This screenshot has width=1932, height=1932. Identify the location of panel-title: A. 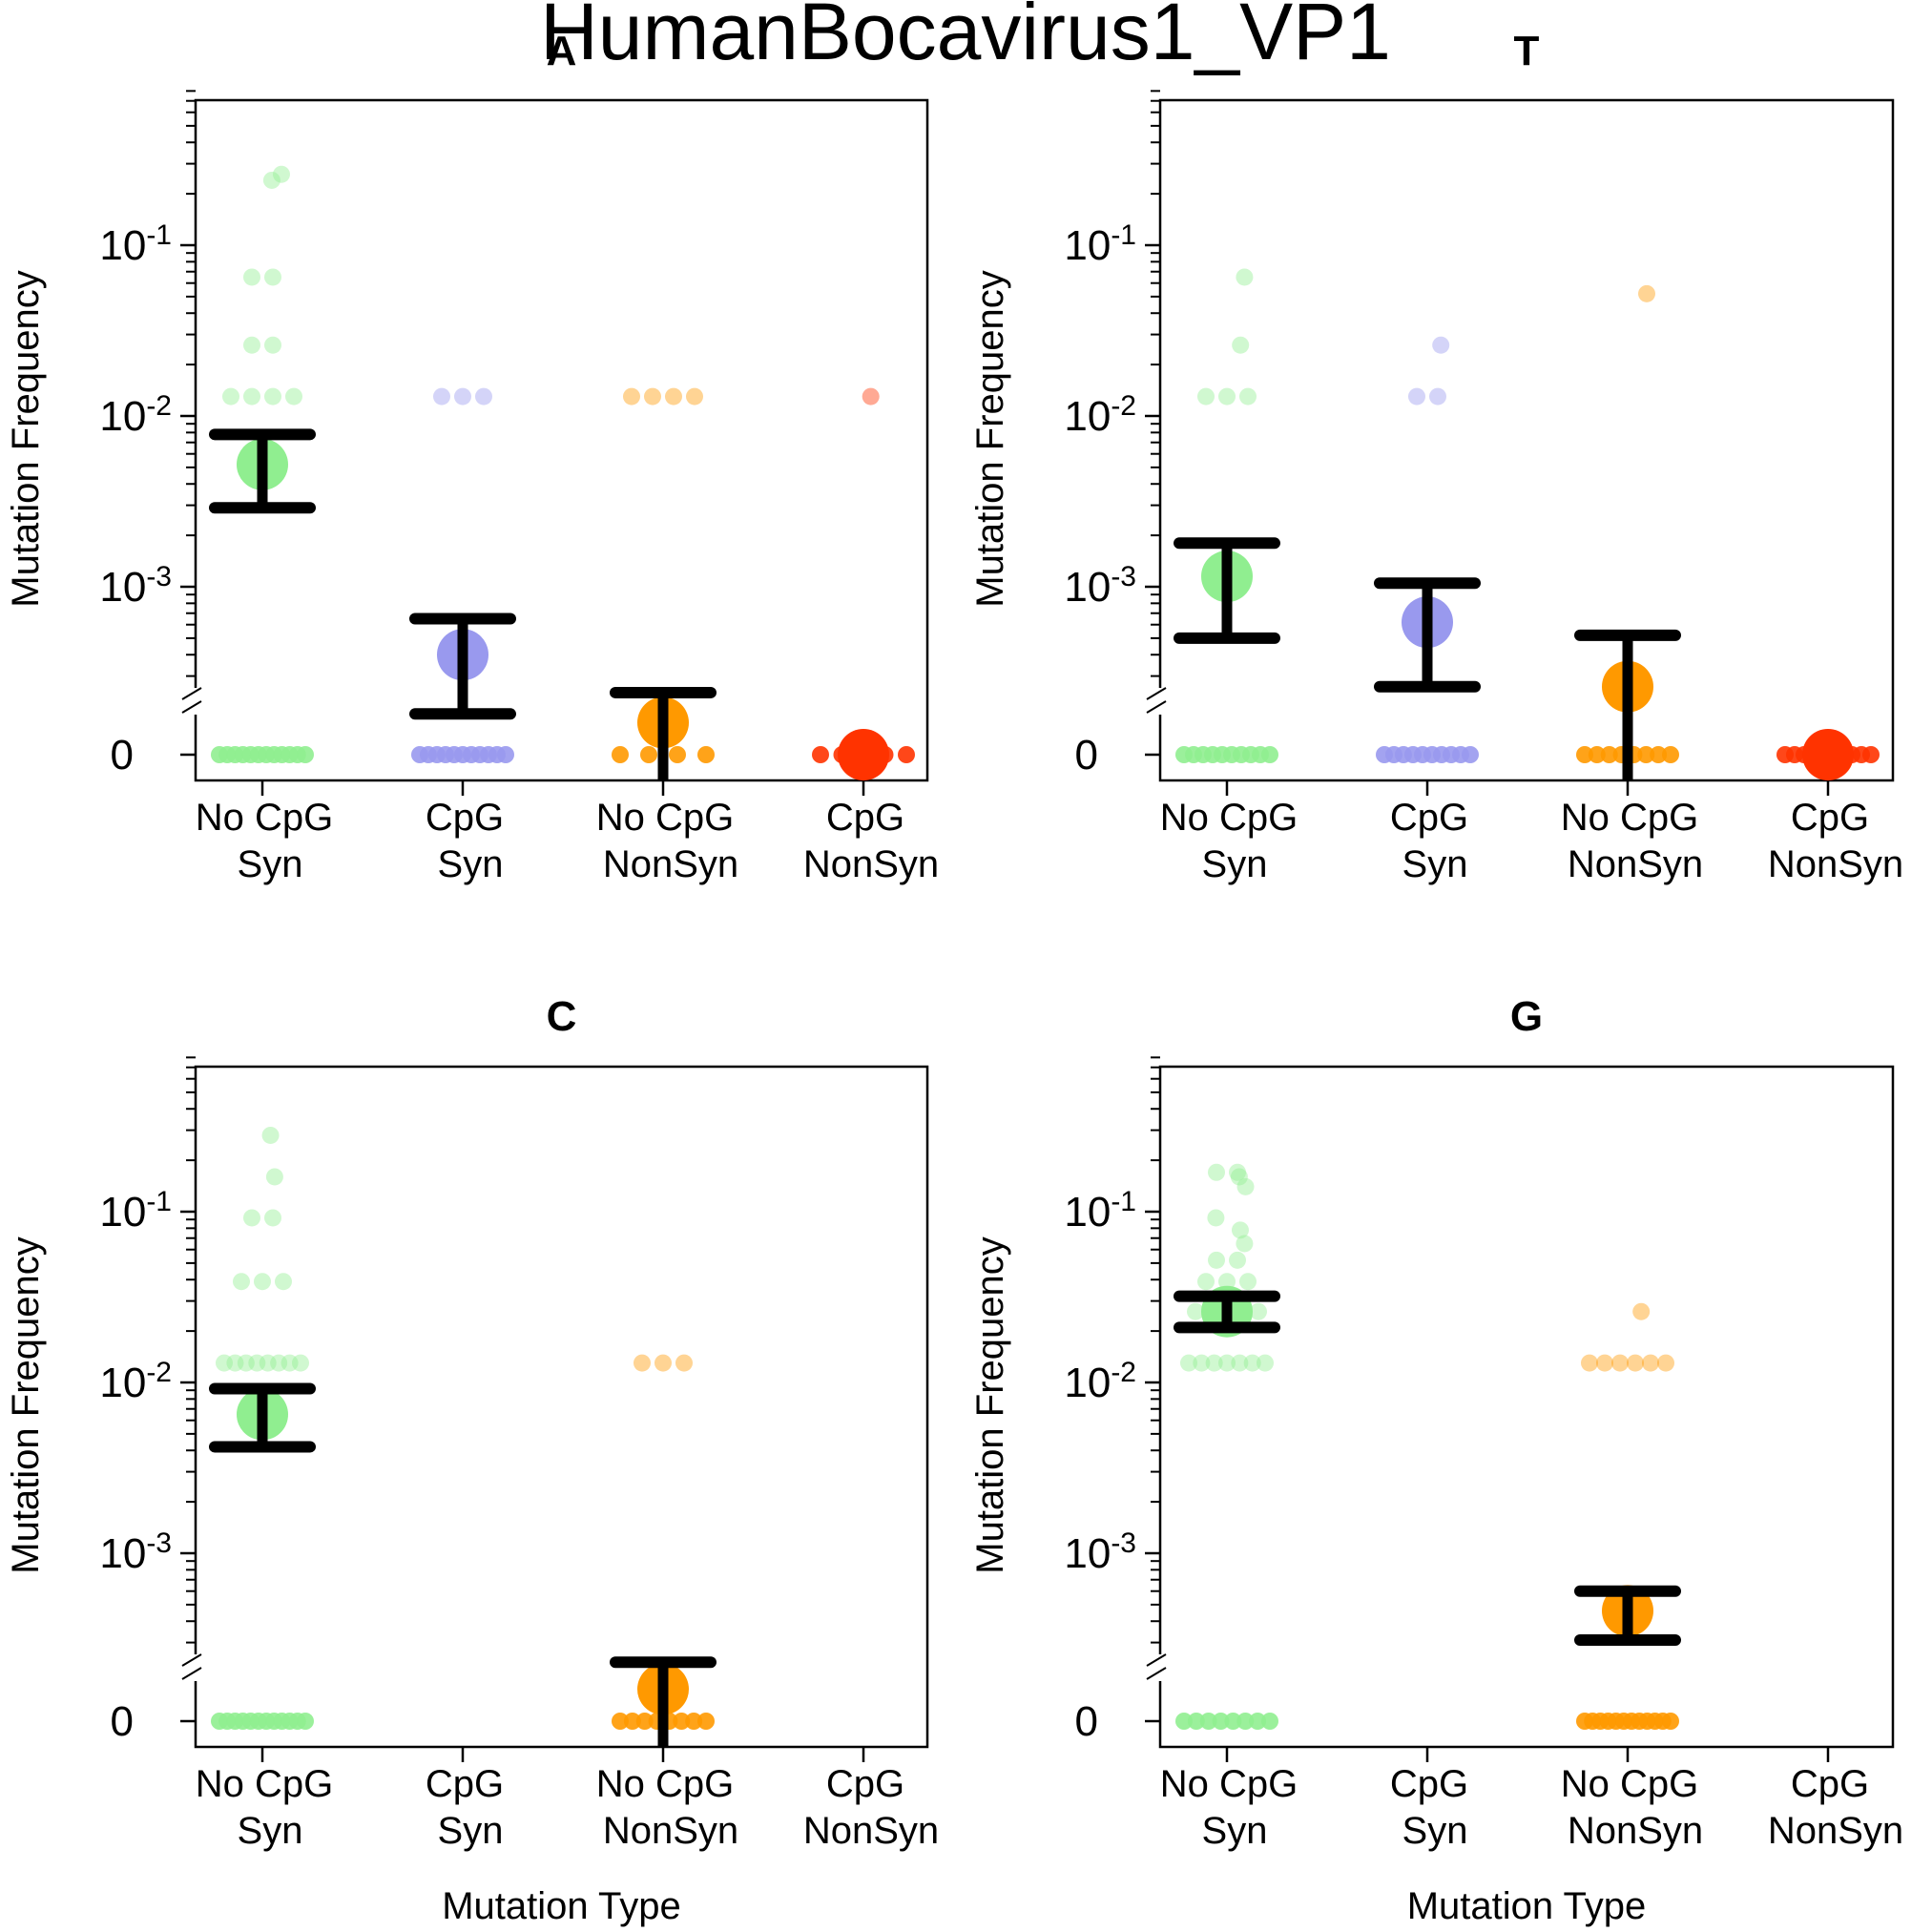
(562, 51).